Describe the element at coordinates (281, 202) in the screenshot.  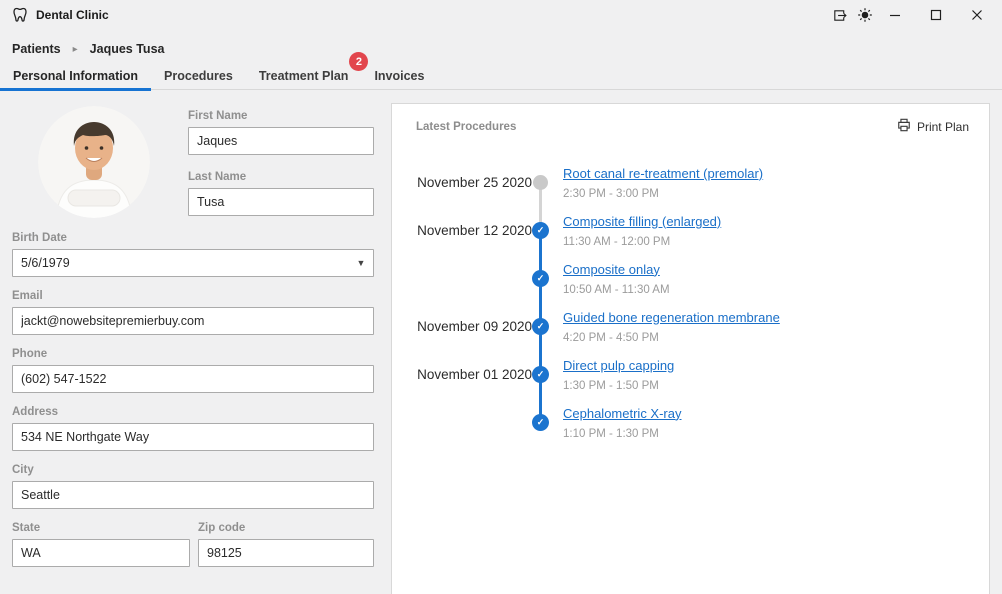
I see `last-name-input` at that location.